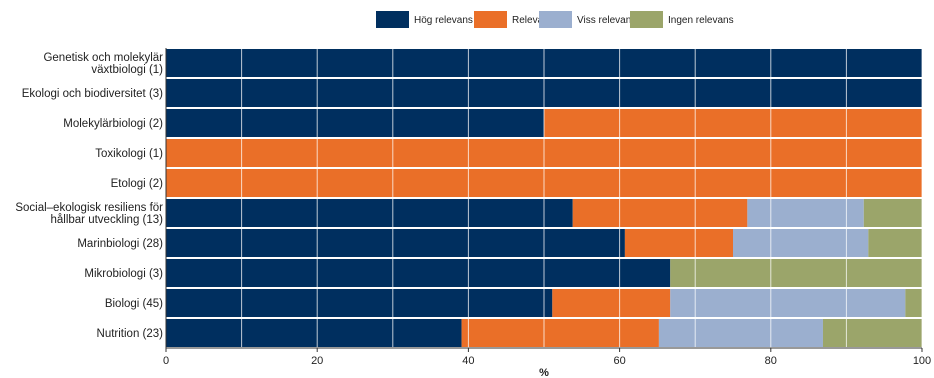 This screenshot has width=934, height=378. I want to click on x-tick-label: 80, so click(771, 361).